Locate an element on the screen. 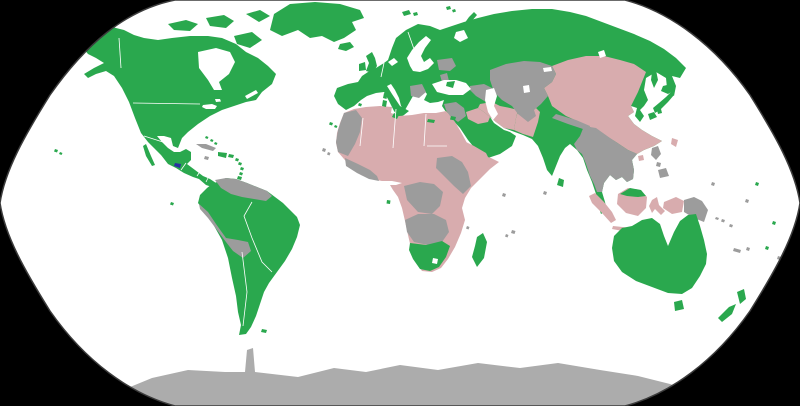 This screenshot has height=406, width=800. region-baja-california is located at coordinates (149, 155).